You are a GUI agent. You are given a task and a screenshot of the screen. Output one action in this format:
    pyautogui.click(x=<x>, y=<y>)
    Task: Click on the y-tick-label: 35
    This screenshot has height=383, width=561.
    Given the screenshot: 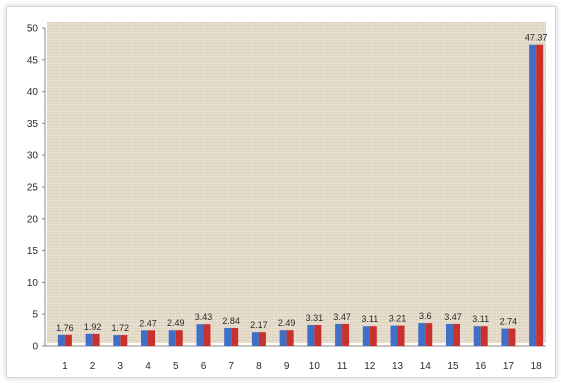 What is the action you would take?
    pyautogui.click(x=33, y=124)
    